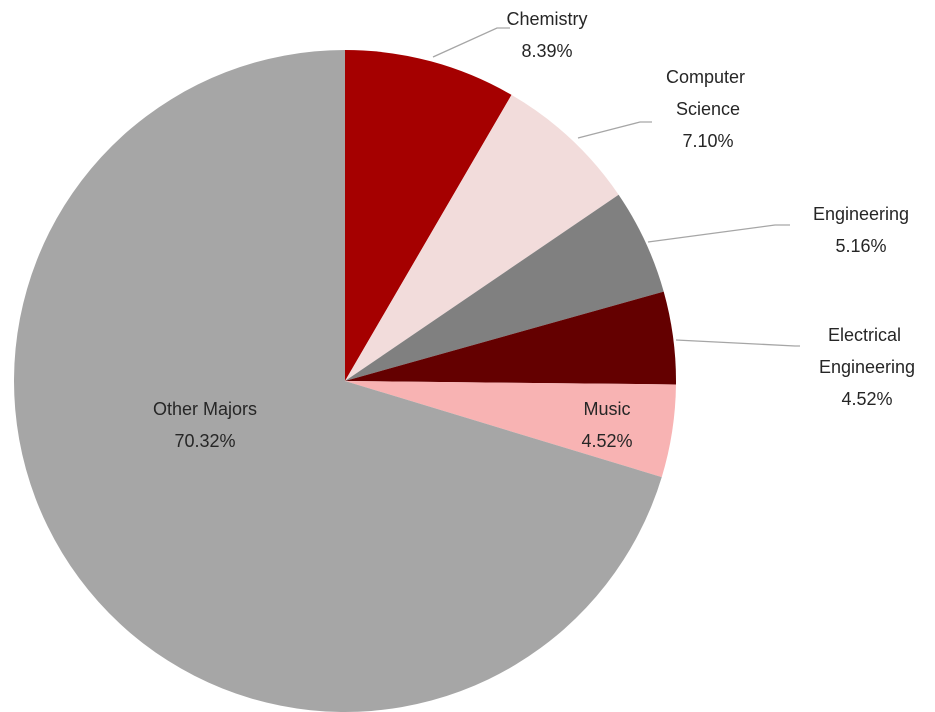 The width and height of the screenshot is (935, 712). I want to click on label-line: Other Majors, so click(205, 409).